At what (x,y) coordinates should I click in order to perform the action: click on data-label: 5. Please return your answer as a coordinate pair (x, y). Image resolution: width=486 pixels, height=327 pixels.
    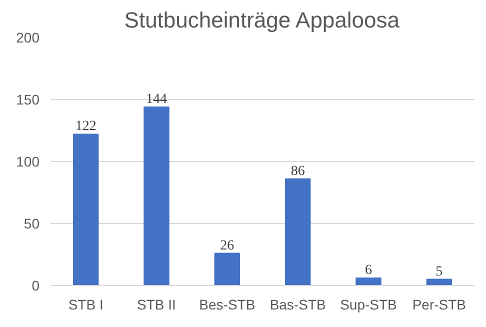
    Looking at the image, I should click on (439, 272).